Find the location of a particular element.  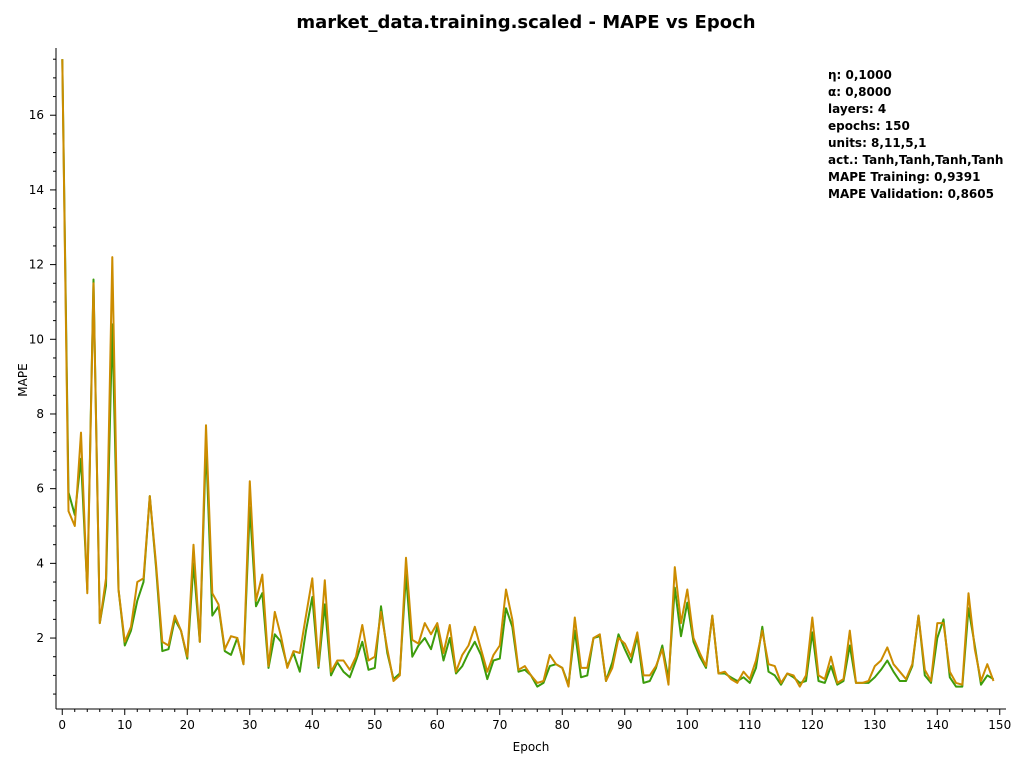

y-tick-label: 6 is located at coordinates (40, 489).